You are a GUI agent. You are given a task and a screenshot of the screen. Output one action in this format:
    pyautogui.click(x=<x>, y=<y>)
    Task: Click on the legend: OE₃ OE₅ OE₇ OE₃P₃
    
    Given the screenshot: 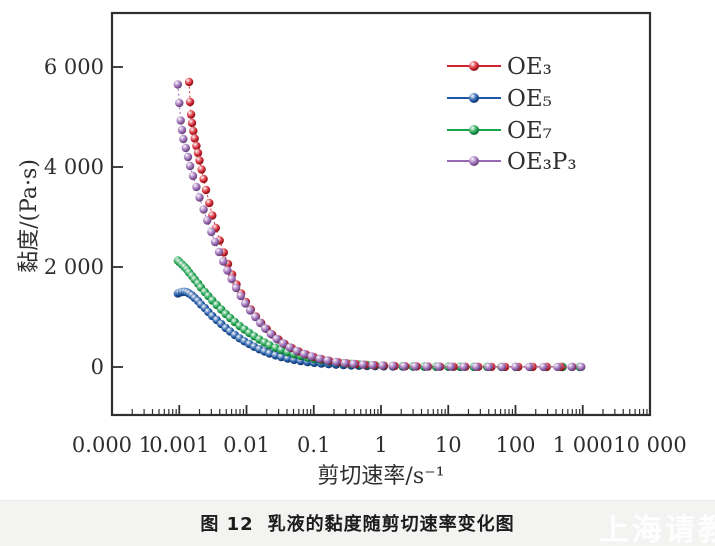 What is the action you would take?
    pyautogui.click(x=512, y=114)
    